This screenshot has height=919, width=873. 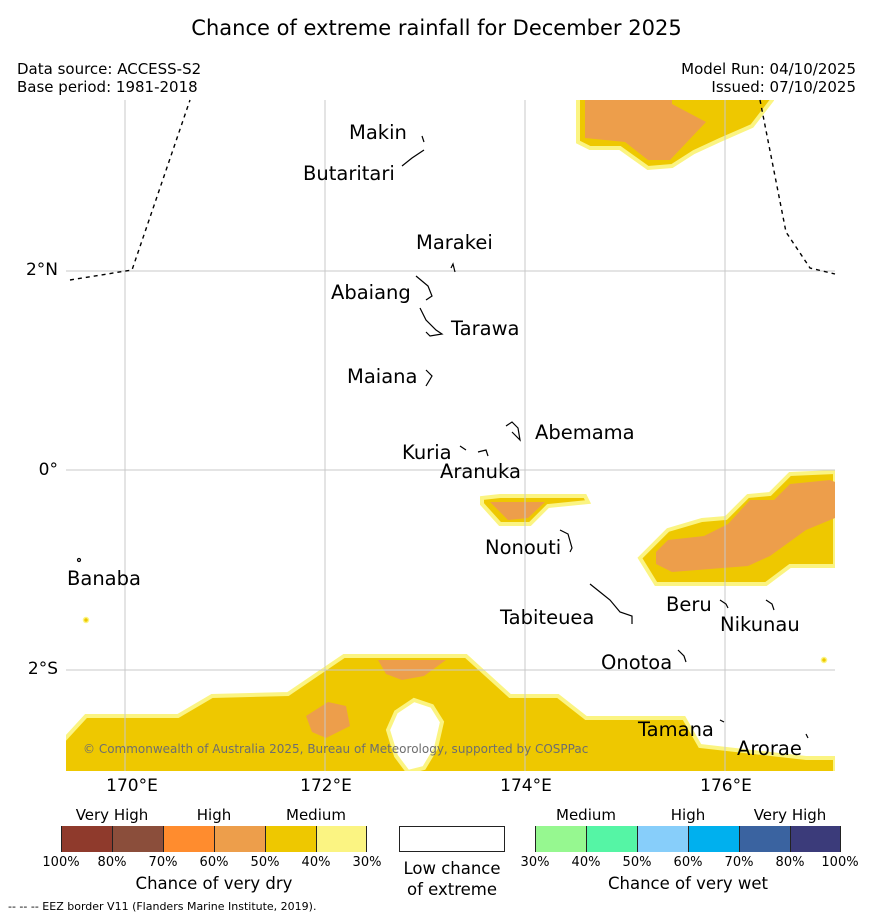 What do you see at coordinates (769, 748) in the screenshot?
I see `label-arorae: Arorae` at bounding box center [769, 748].